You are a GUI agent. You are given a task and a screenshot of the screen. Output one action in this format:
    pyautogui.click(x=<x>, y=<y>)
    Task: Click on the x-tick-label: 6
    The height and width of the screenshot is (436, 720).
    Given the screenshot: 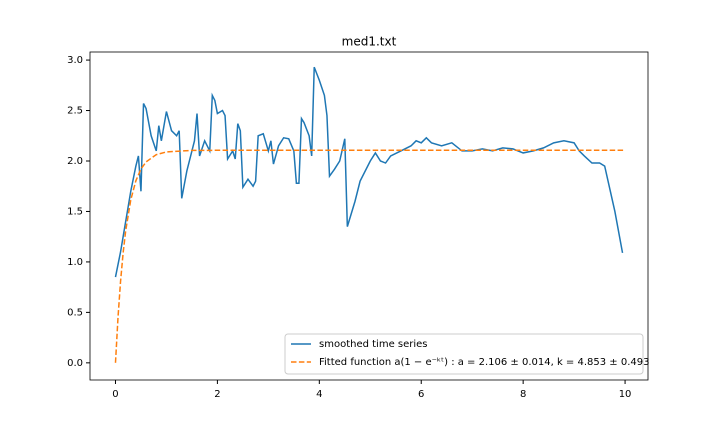 What is the action you would take?
    pyautogui.click(x=421, y=394)
    